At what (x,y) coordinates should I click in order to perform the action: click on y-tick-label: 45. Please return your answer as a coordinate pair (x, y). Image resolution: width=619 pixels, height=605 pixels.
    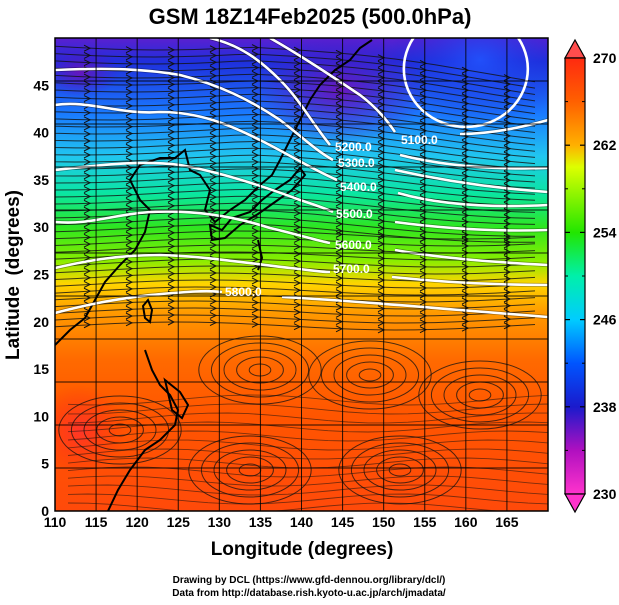
    Looking at the image, I should click on (41, 85).